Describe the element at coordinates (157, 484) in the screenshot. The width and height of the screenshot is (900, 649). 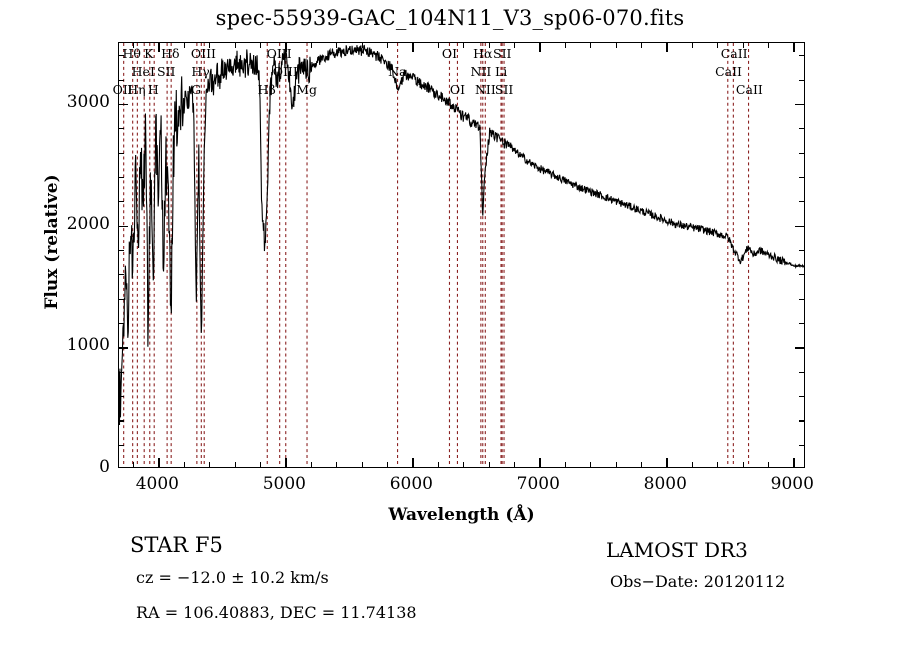
I see `x-tick-label: 4000` at that location.